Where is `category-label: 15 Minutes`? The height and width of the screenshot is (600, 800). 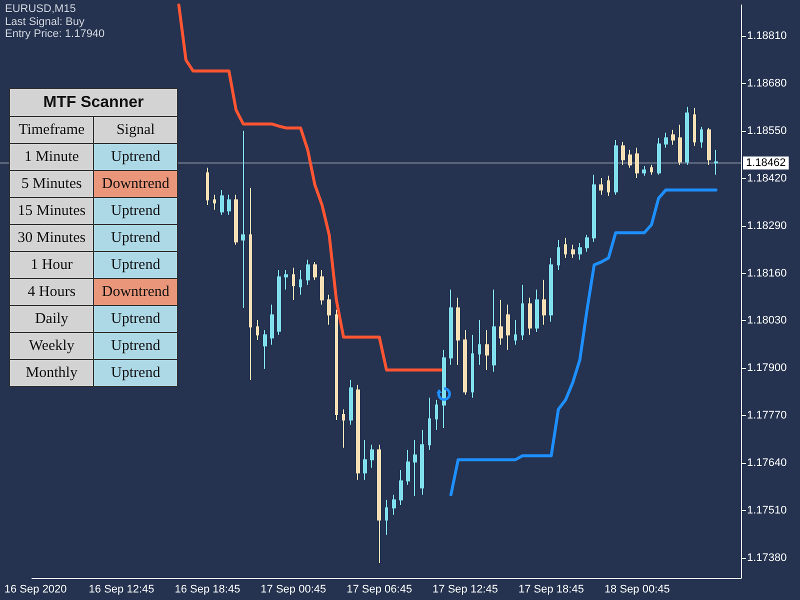
category-label: 15 Minutes is located at coordinates (52, 211).